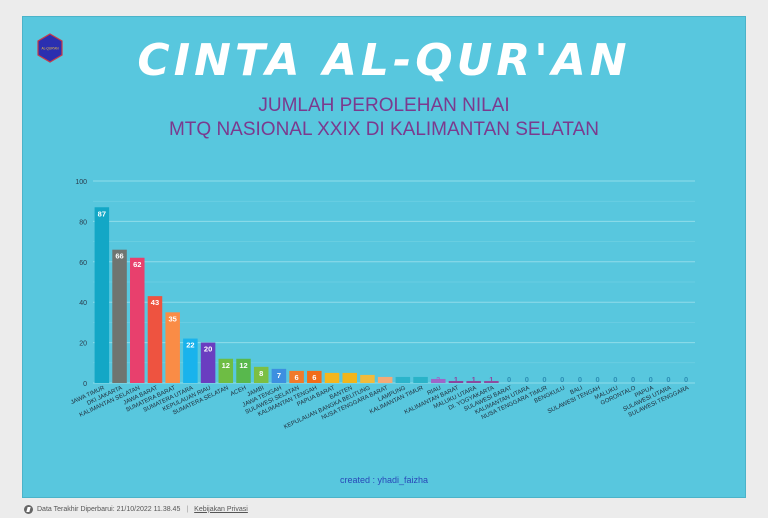 The width and height of the screenshot is (768, 518). What do you see at coordinates (384, 129) in the screenshot?
I see `chart-subtitle-line2: MTQ NASIONAL XXIX DI KALIMANTAN SELATAN` at bounding box center [384, 129].